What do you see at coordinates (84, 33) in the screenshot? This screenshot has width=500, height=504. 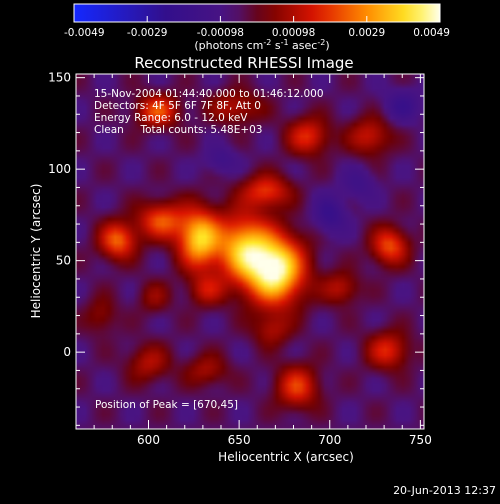 I see `colorbar-tick-label: -0.0049` at bounding box center [84, 33].